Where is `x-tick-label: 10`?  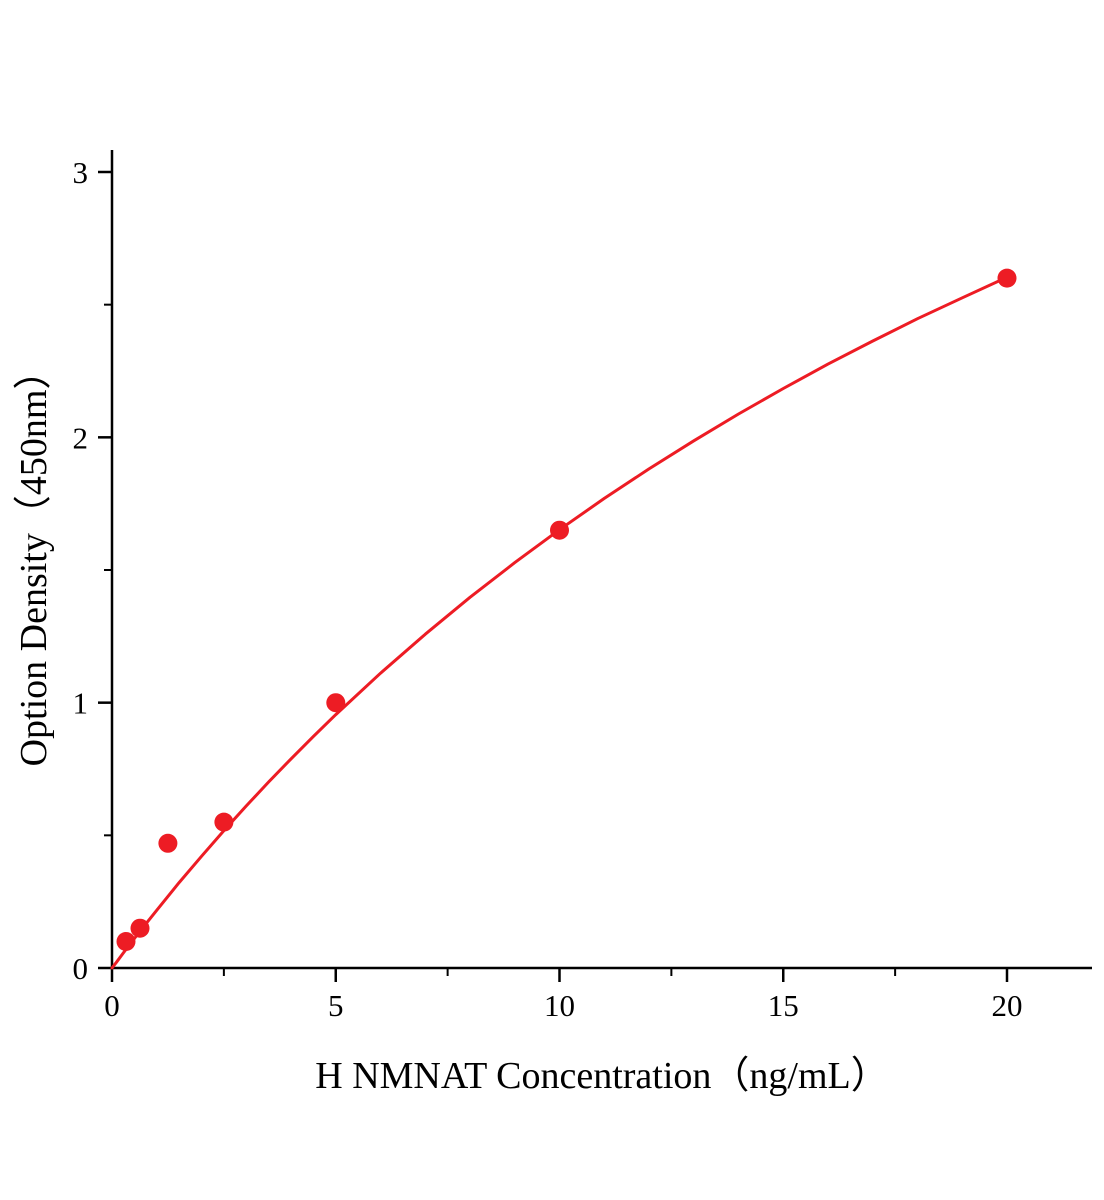
x-tick-label: 10 is located at coordinates (559, 1005).